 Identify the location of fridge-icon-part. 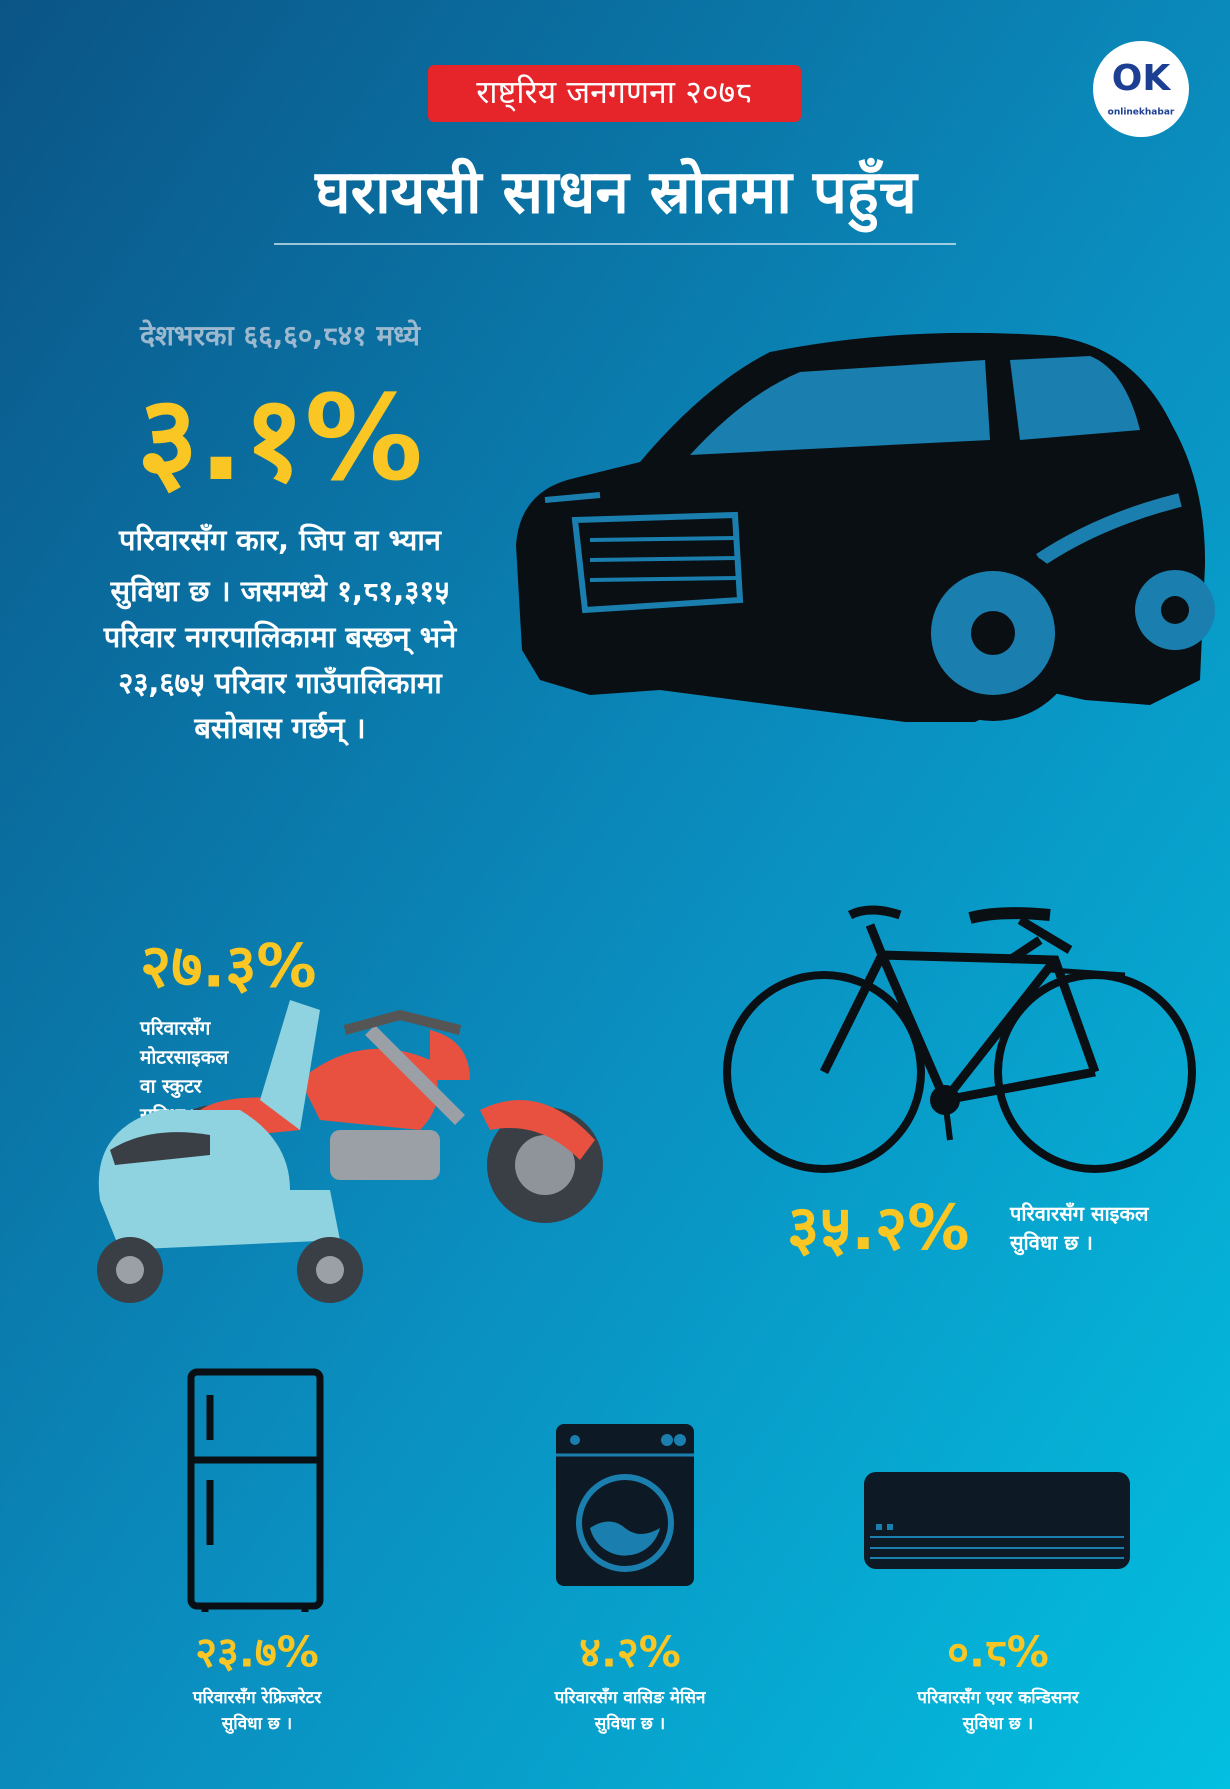
(255, 1489).